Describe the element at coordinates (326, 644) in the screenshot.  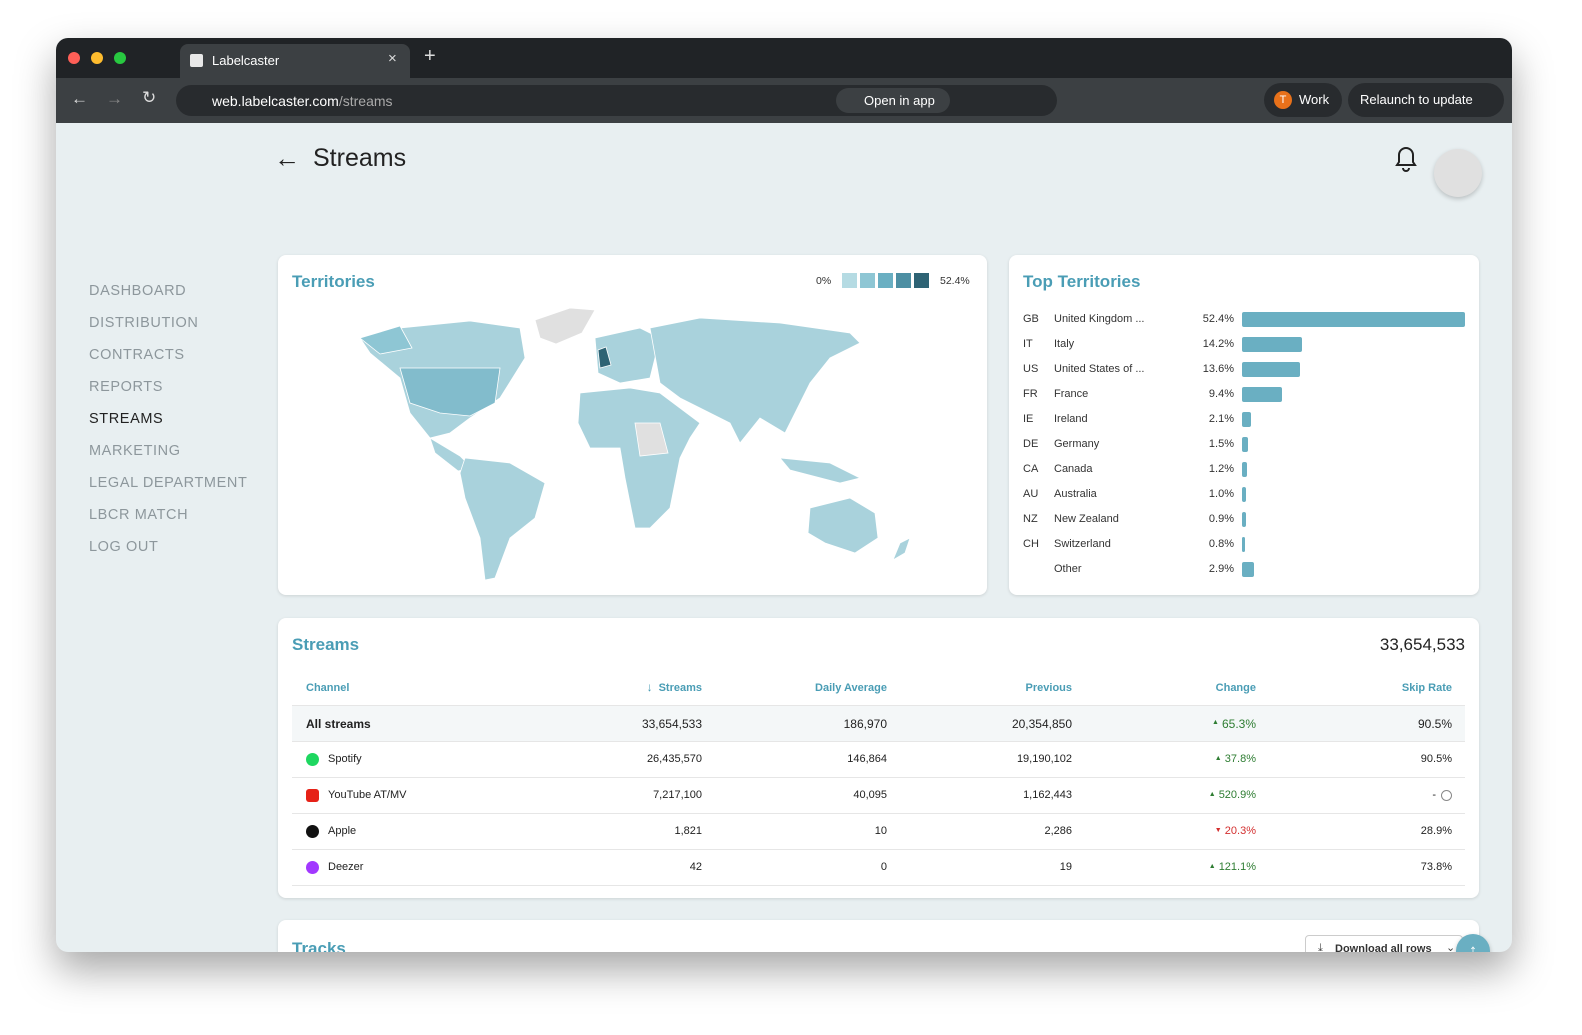
I see `card-title: Streams` at that location.